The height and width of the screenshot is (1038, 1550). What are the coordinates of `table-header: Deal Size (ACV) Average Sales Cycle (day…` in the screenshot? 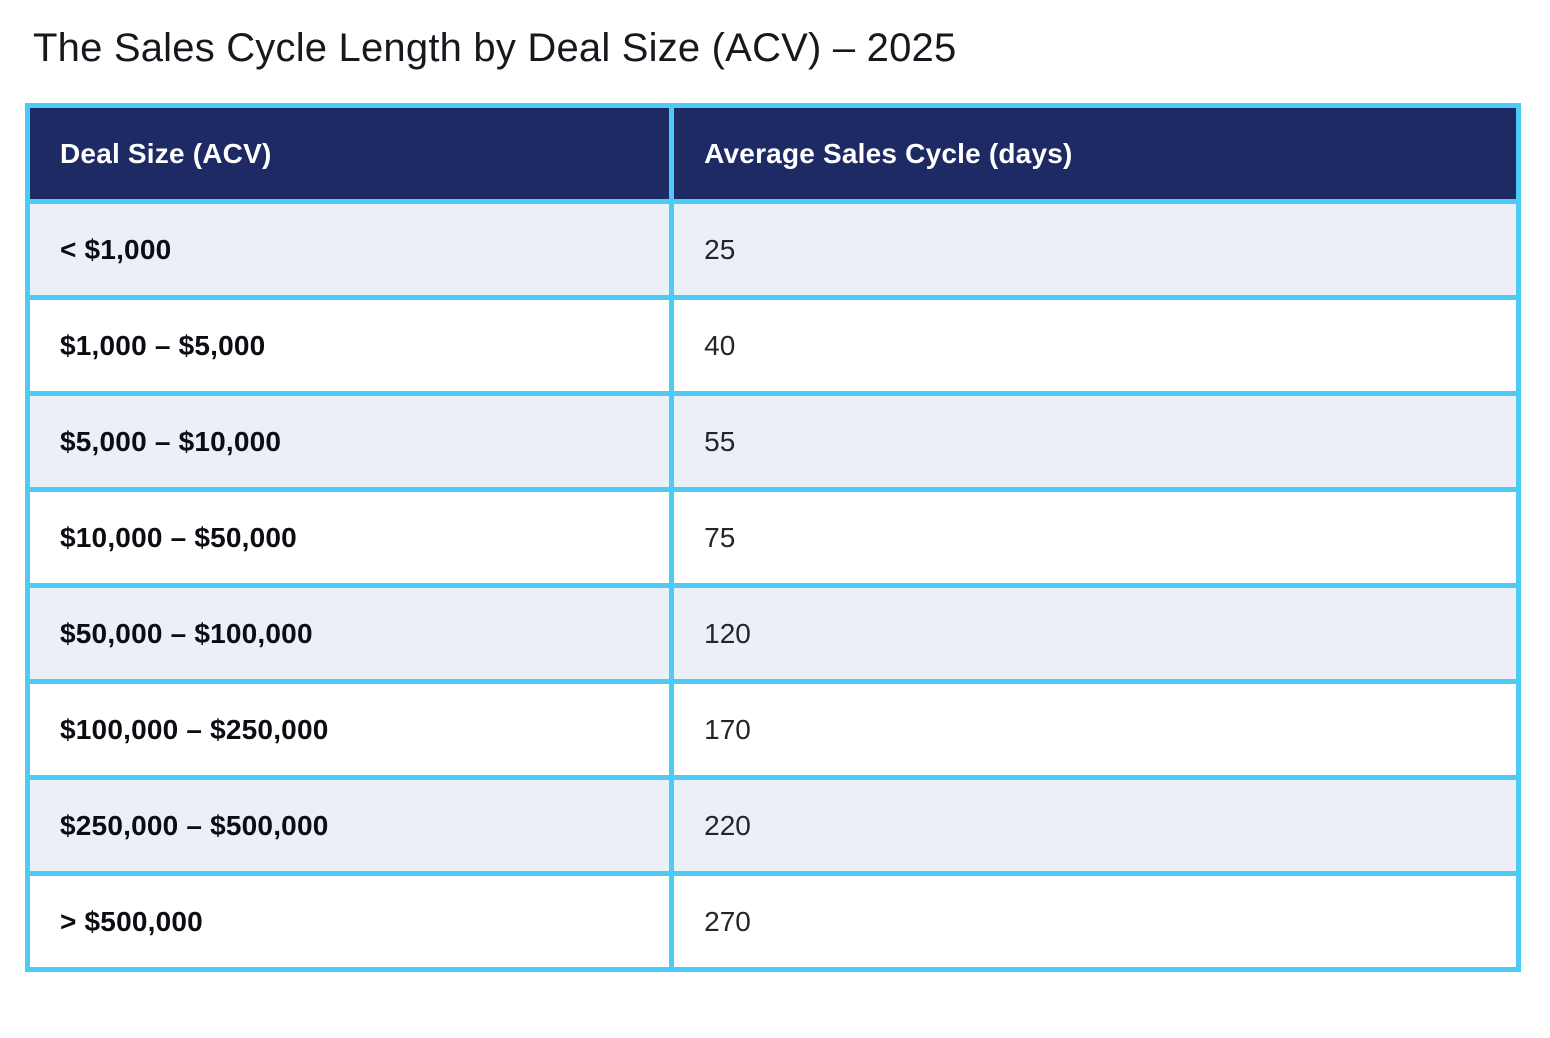 It's located at (772, 153).